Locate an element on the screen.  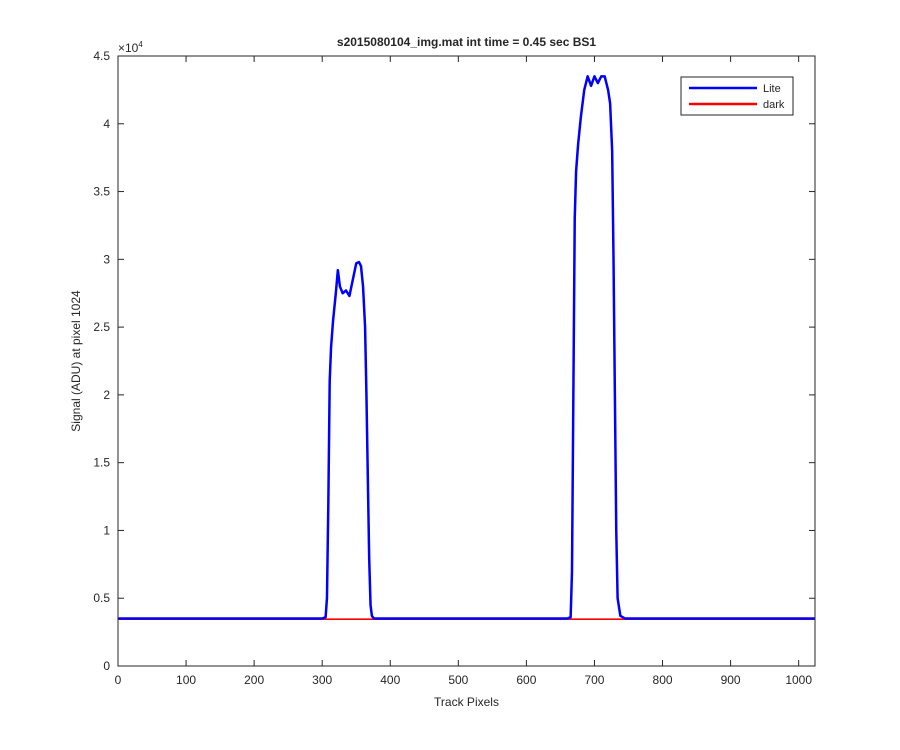
y-tick-label: 2.5 is located at coordinates (101, 327).